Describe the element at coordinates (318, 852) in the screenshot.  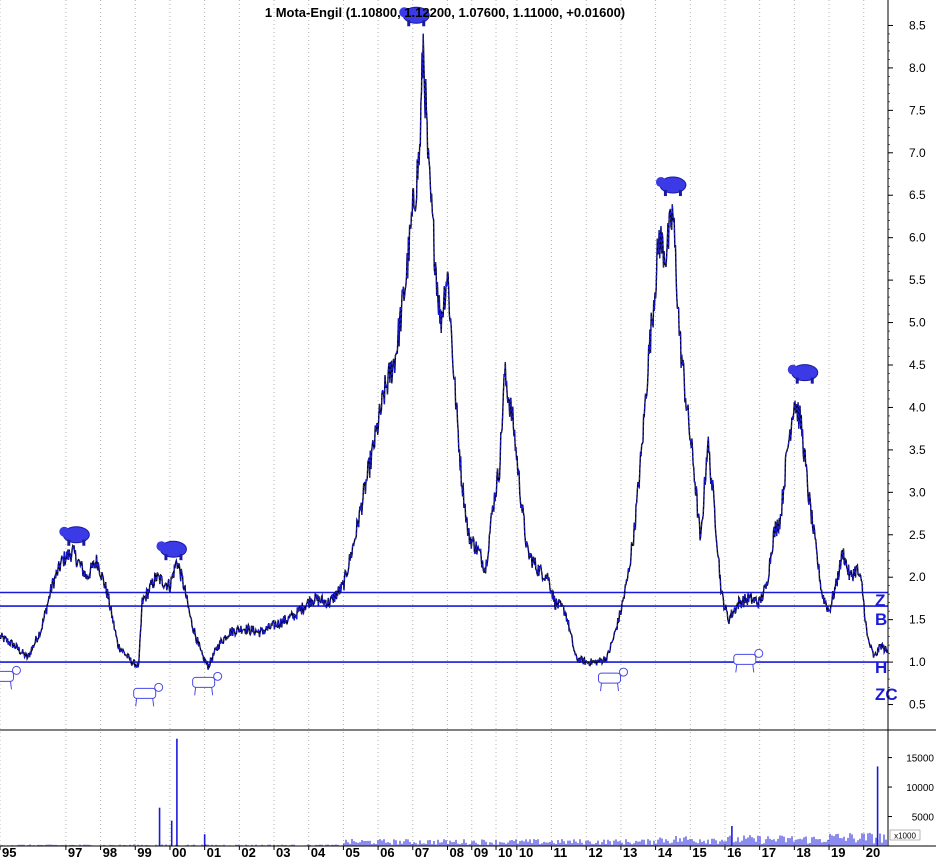
I see `time-tick-label: 04` at that location.